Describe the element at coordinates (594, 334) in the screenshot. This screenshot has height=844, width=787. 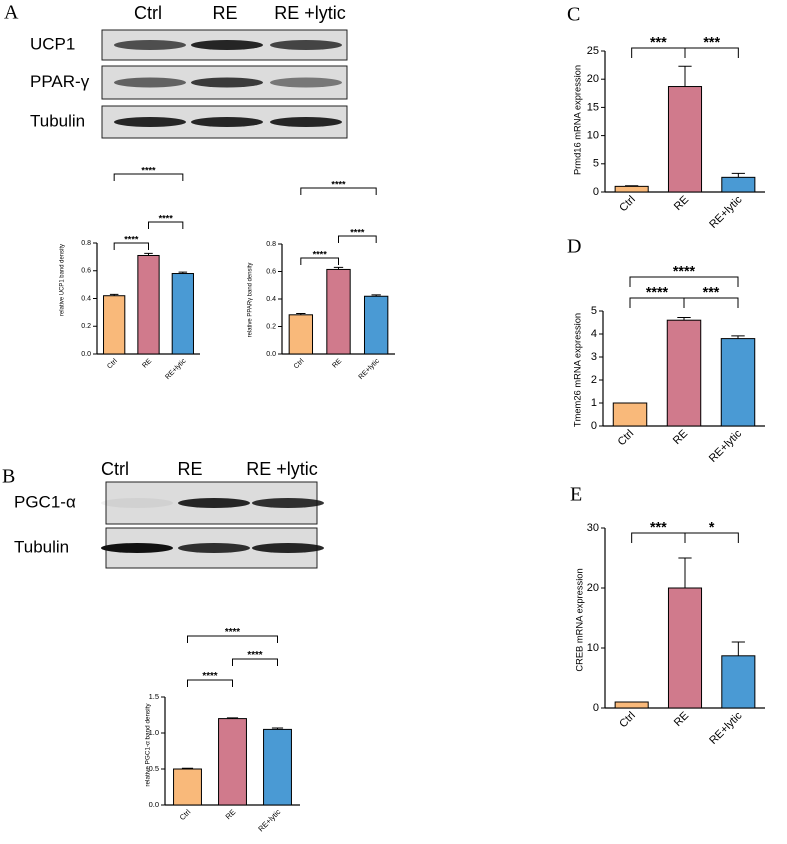
I see `y-tick-label: 4` at that location.